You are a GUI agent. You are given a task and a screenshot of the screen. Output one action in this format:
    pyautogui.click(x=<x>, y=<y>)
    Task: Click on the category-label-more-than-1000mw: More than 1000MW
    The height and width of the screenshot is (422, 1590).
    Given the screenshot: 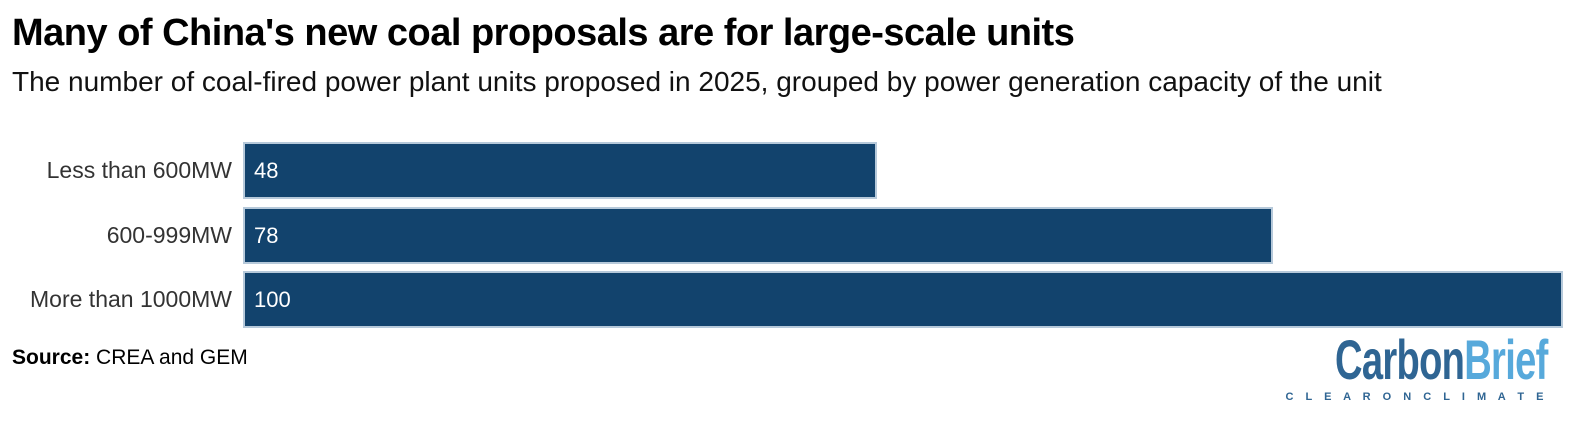 What is the action you would take?
    pyautogui.click(x=131, y=299)
    